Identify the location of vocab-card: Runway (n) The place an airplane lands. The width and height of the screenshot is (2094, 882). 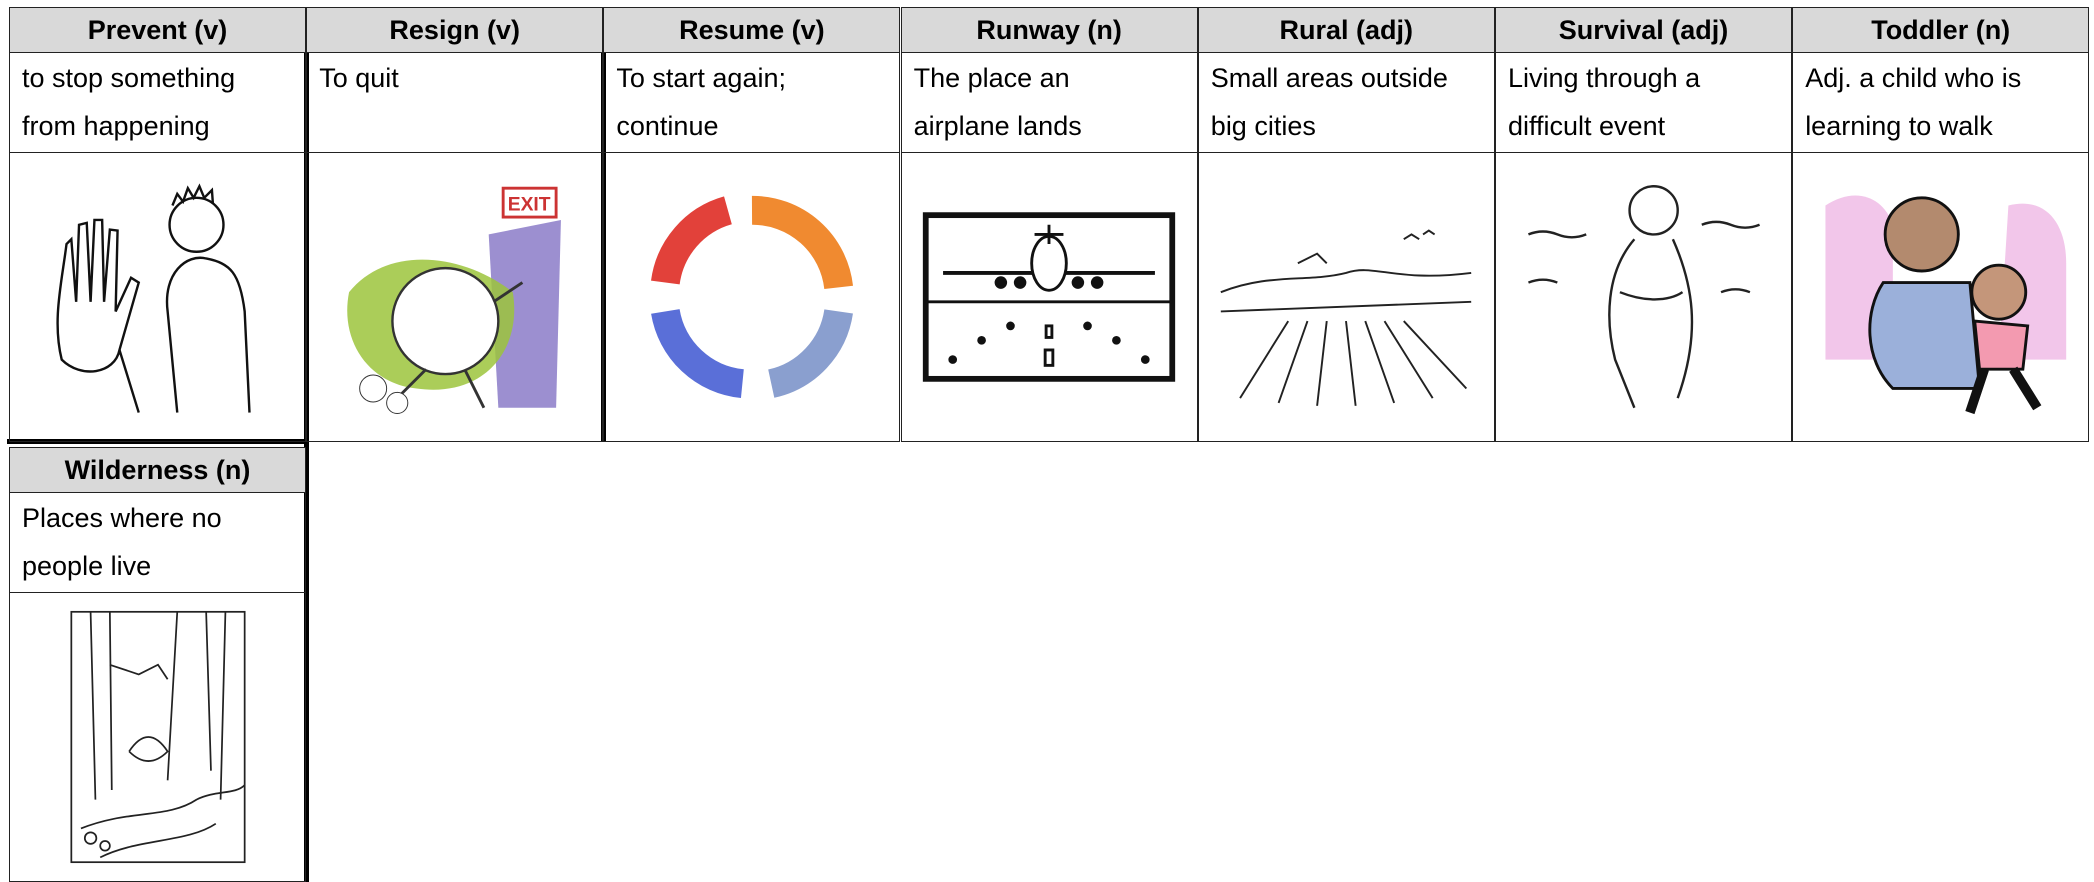
(1049, 224).